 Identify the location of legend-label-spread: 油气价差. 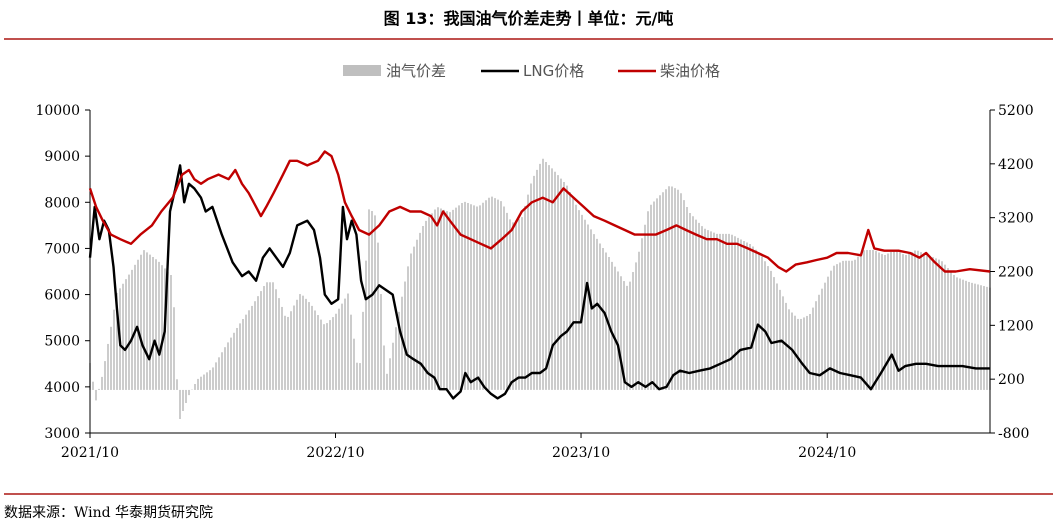
(416, 71).